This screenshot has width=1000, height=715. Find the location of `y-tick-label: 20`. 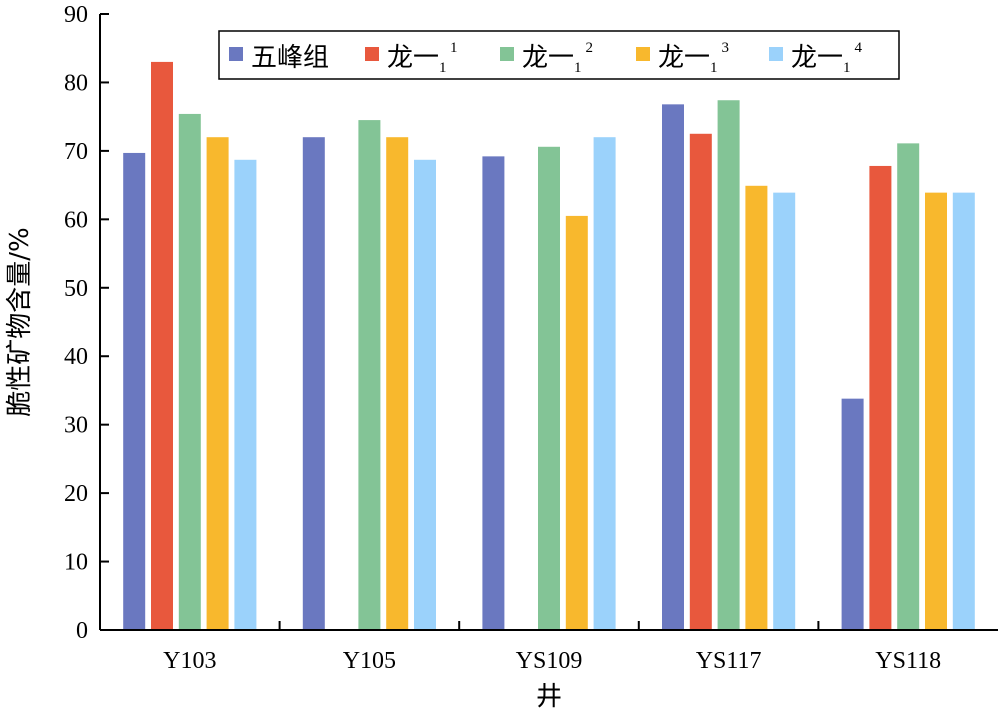

y-tick-label: 20 is located at coordinates (76, 494).